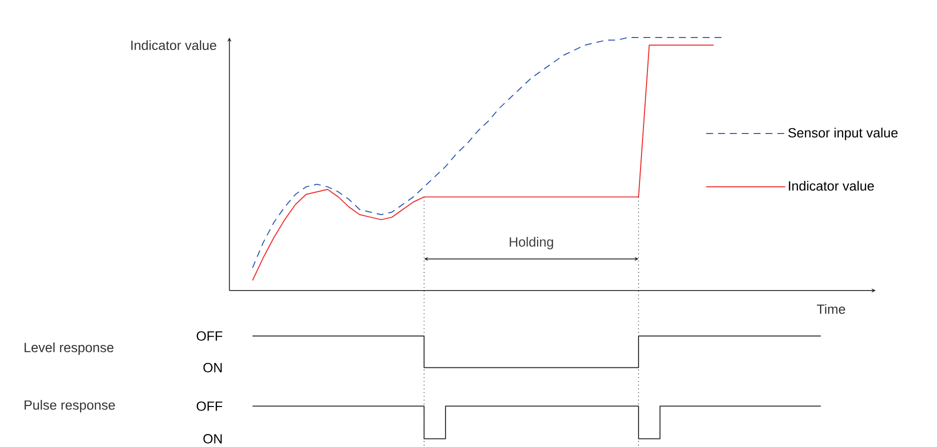 The image size is (937, 447). What do you see at coordinates (69, 406) in the screenshot?
I see `y-axis-title: Pulse response` at bounding box center [69, 406].